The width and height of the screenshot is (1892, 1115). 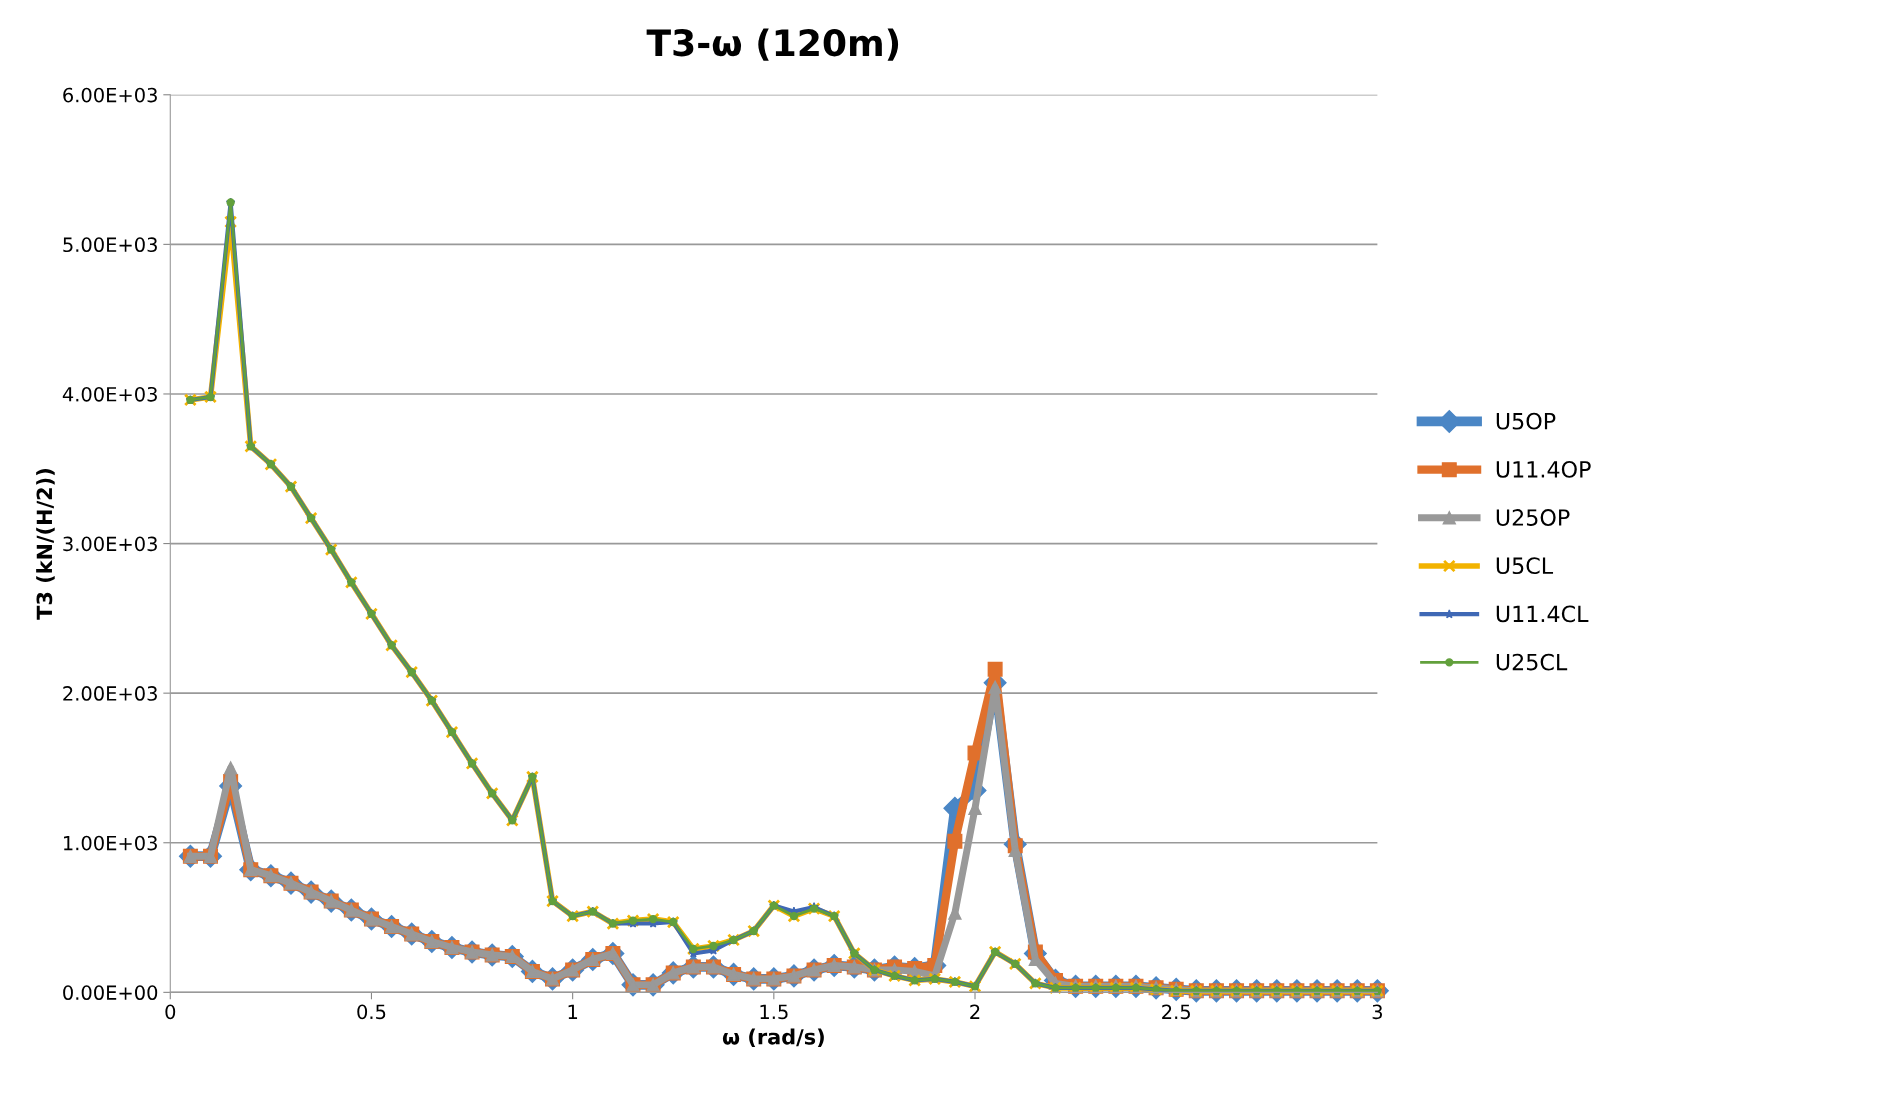 I want to click on x-tick-label: 1.5, so click(x=774, y=1012).